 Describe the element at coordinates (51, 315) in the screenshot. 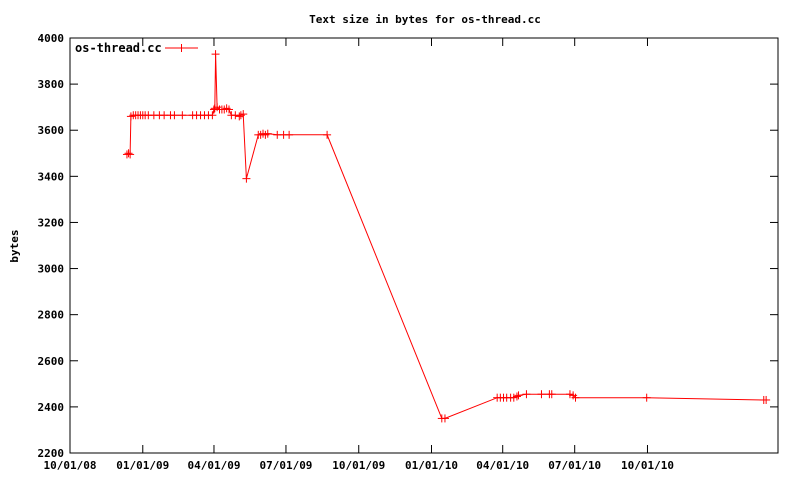

I see `y-tick-label: 2800` at that location.